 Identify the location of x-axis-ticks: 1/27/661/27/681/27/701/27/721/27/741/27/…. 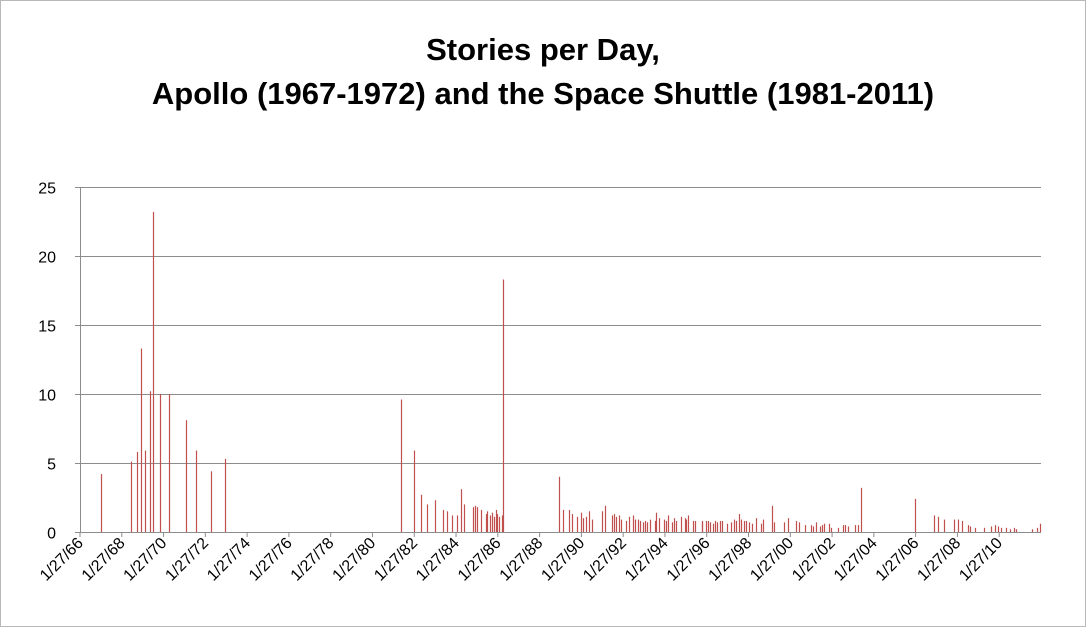
(521, 558).